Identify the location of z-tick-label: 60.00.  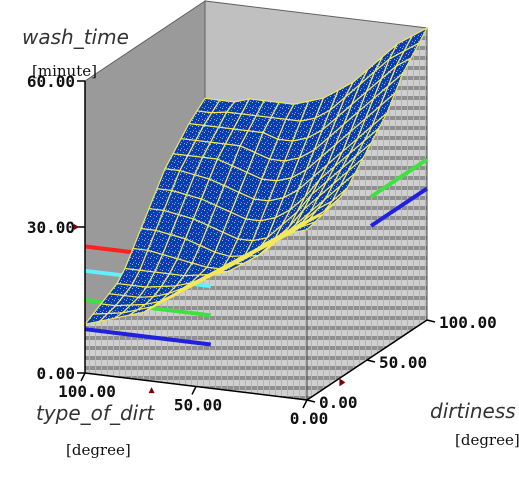
(51, 81).